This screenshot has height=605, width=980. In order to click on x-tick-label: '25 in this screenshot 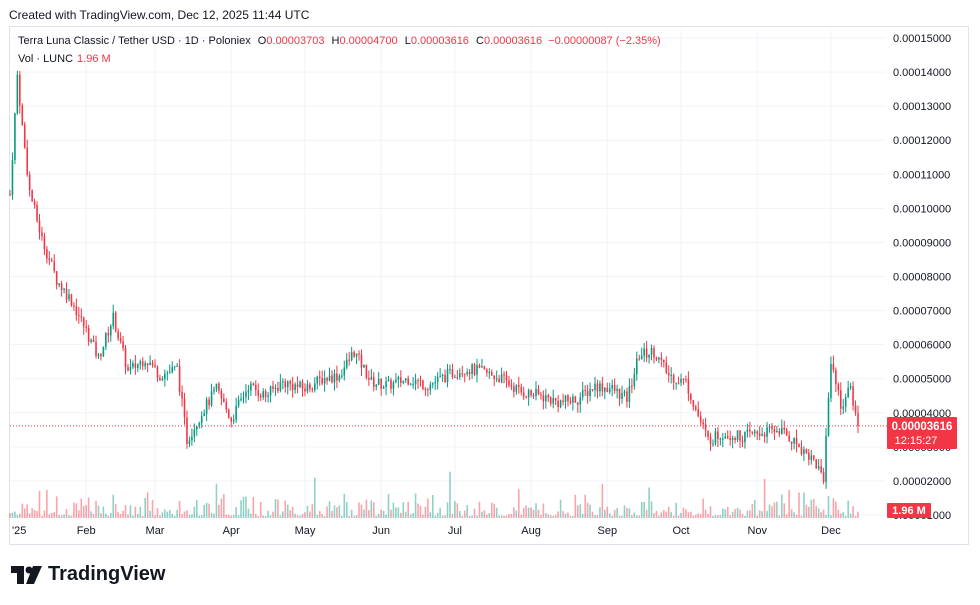, I will do `click(19, 531)`.